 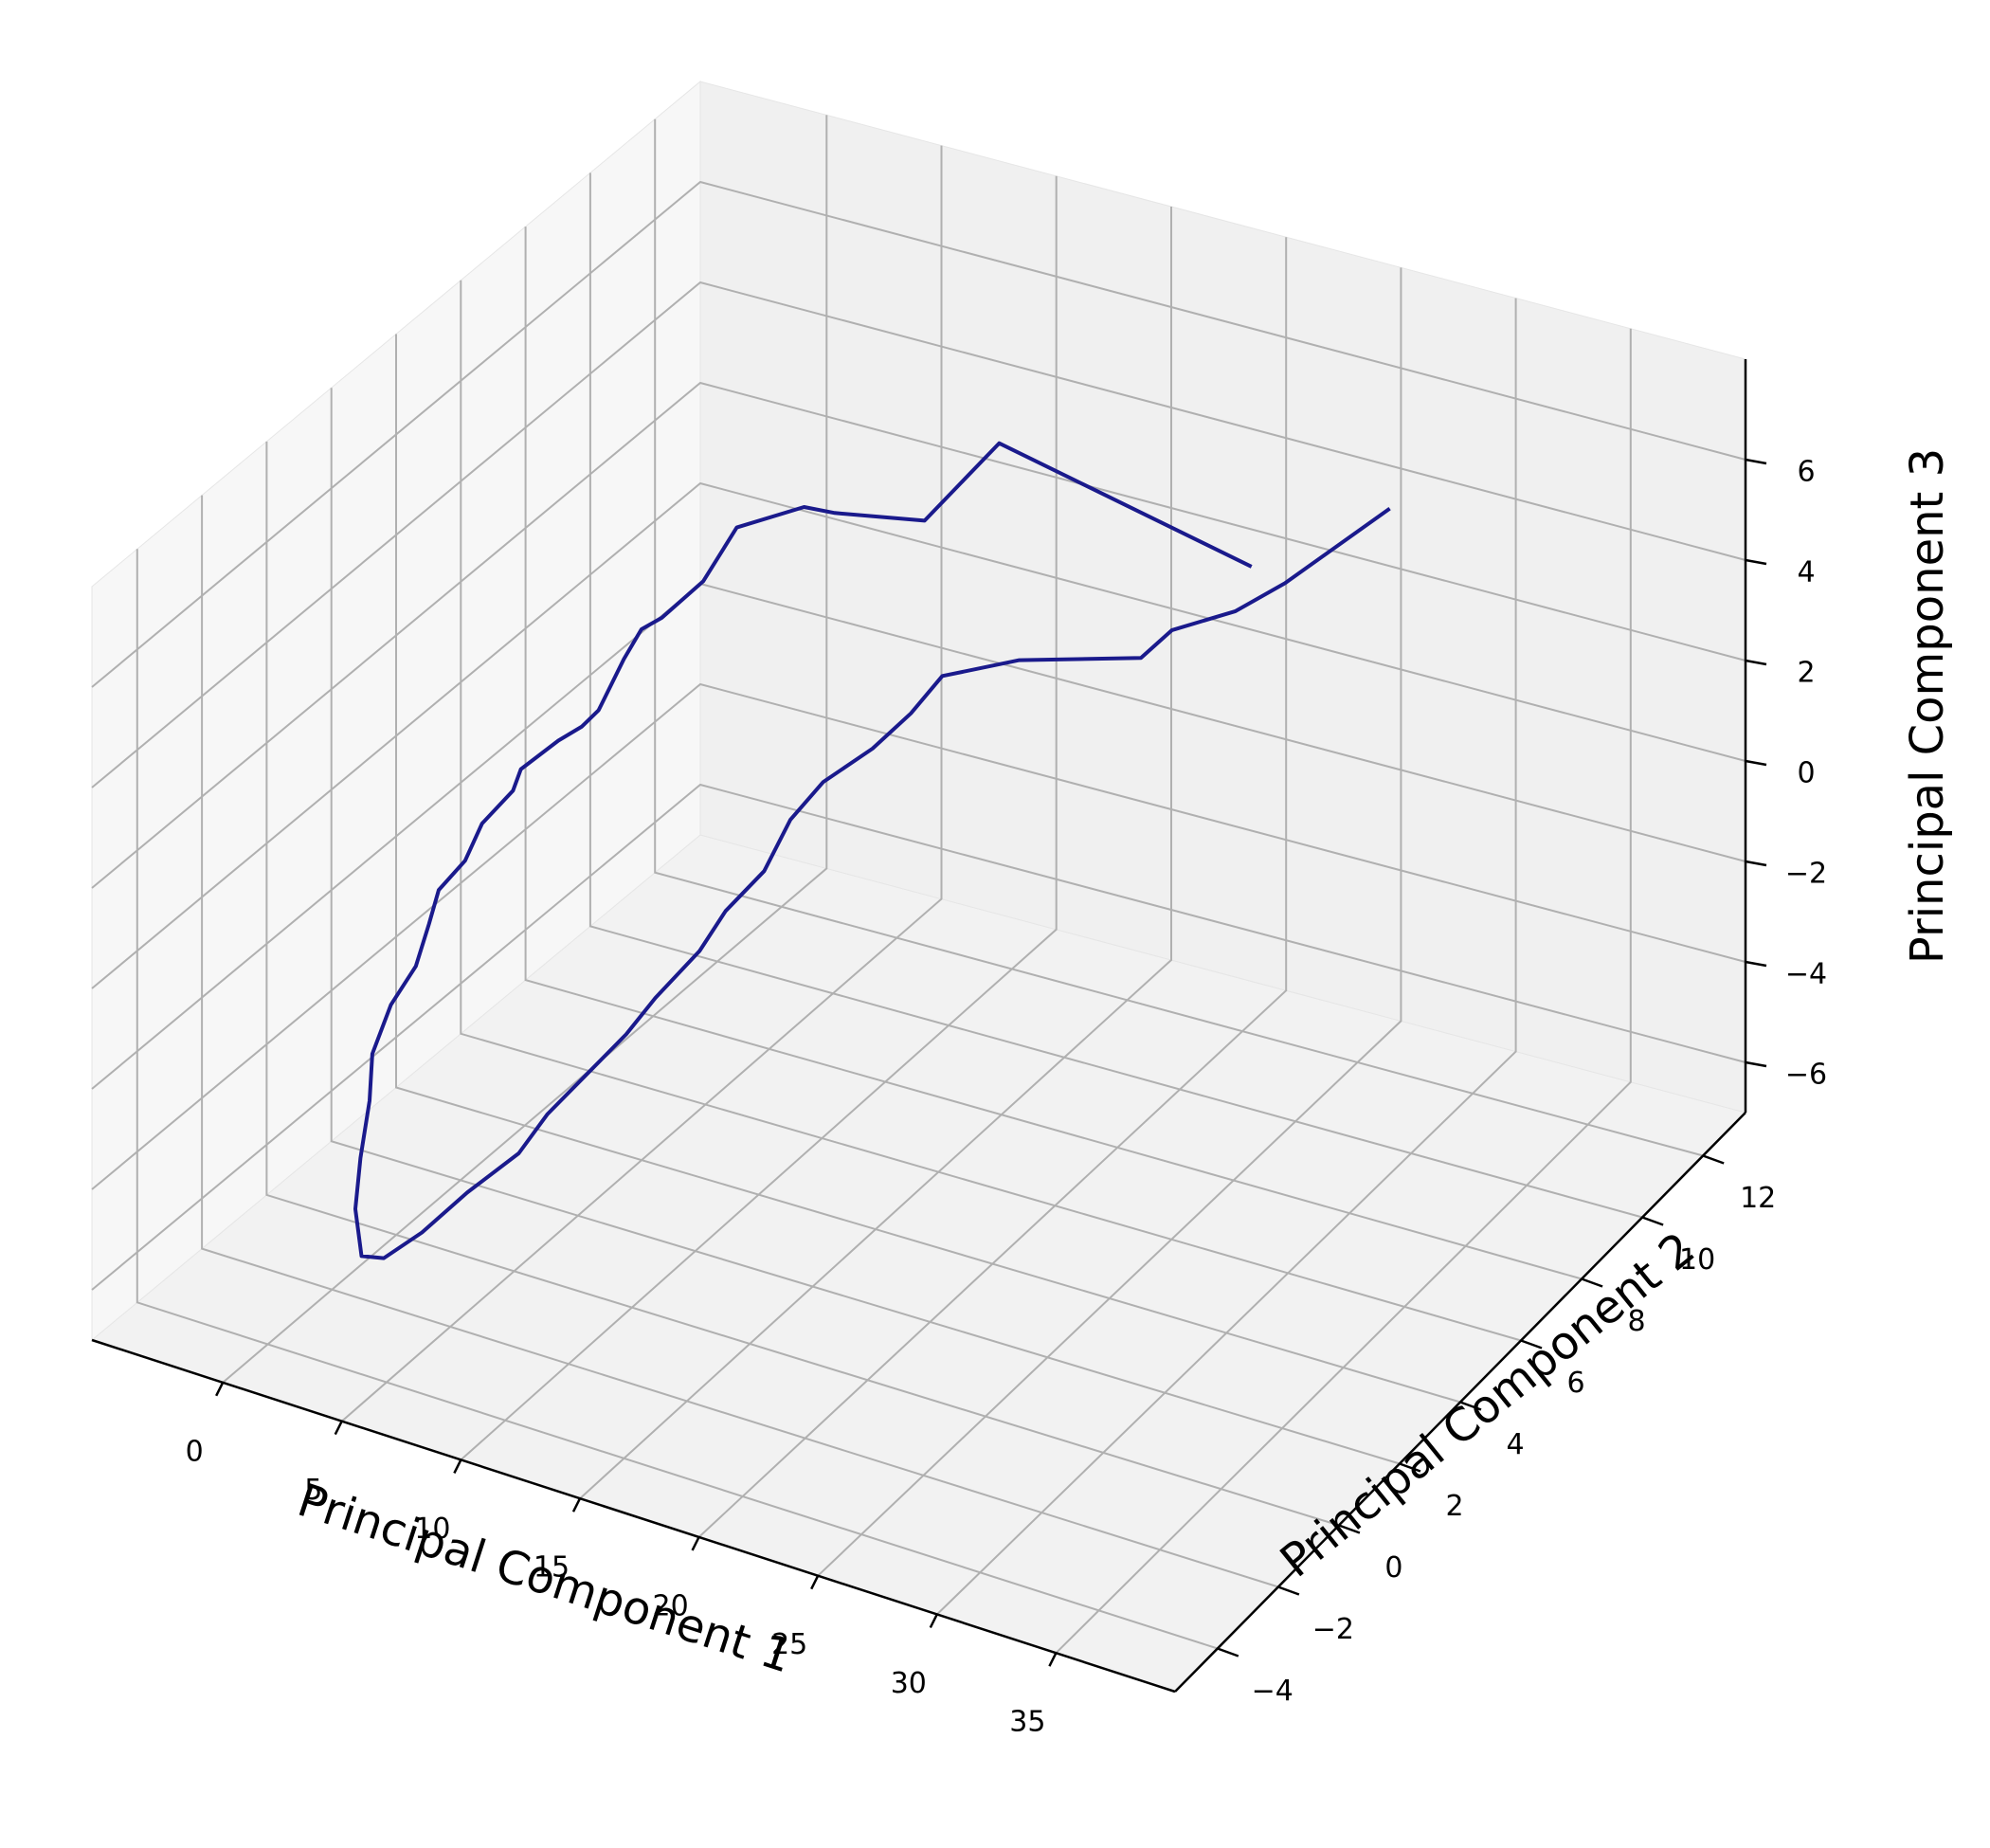 What do you see at coordinates (1273, 1691) in the screenshot?
I see `y-tick-label: −4` at bounding box center [1273, 1691].